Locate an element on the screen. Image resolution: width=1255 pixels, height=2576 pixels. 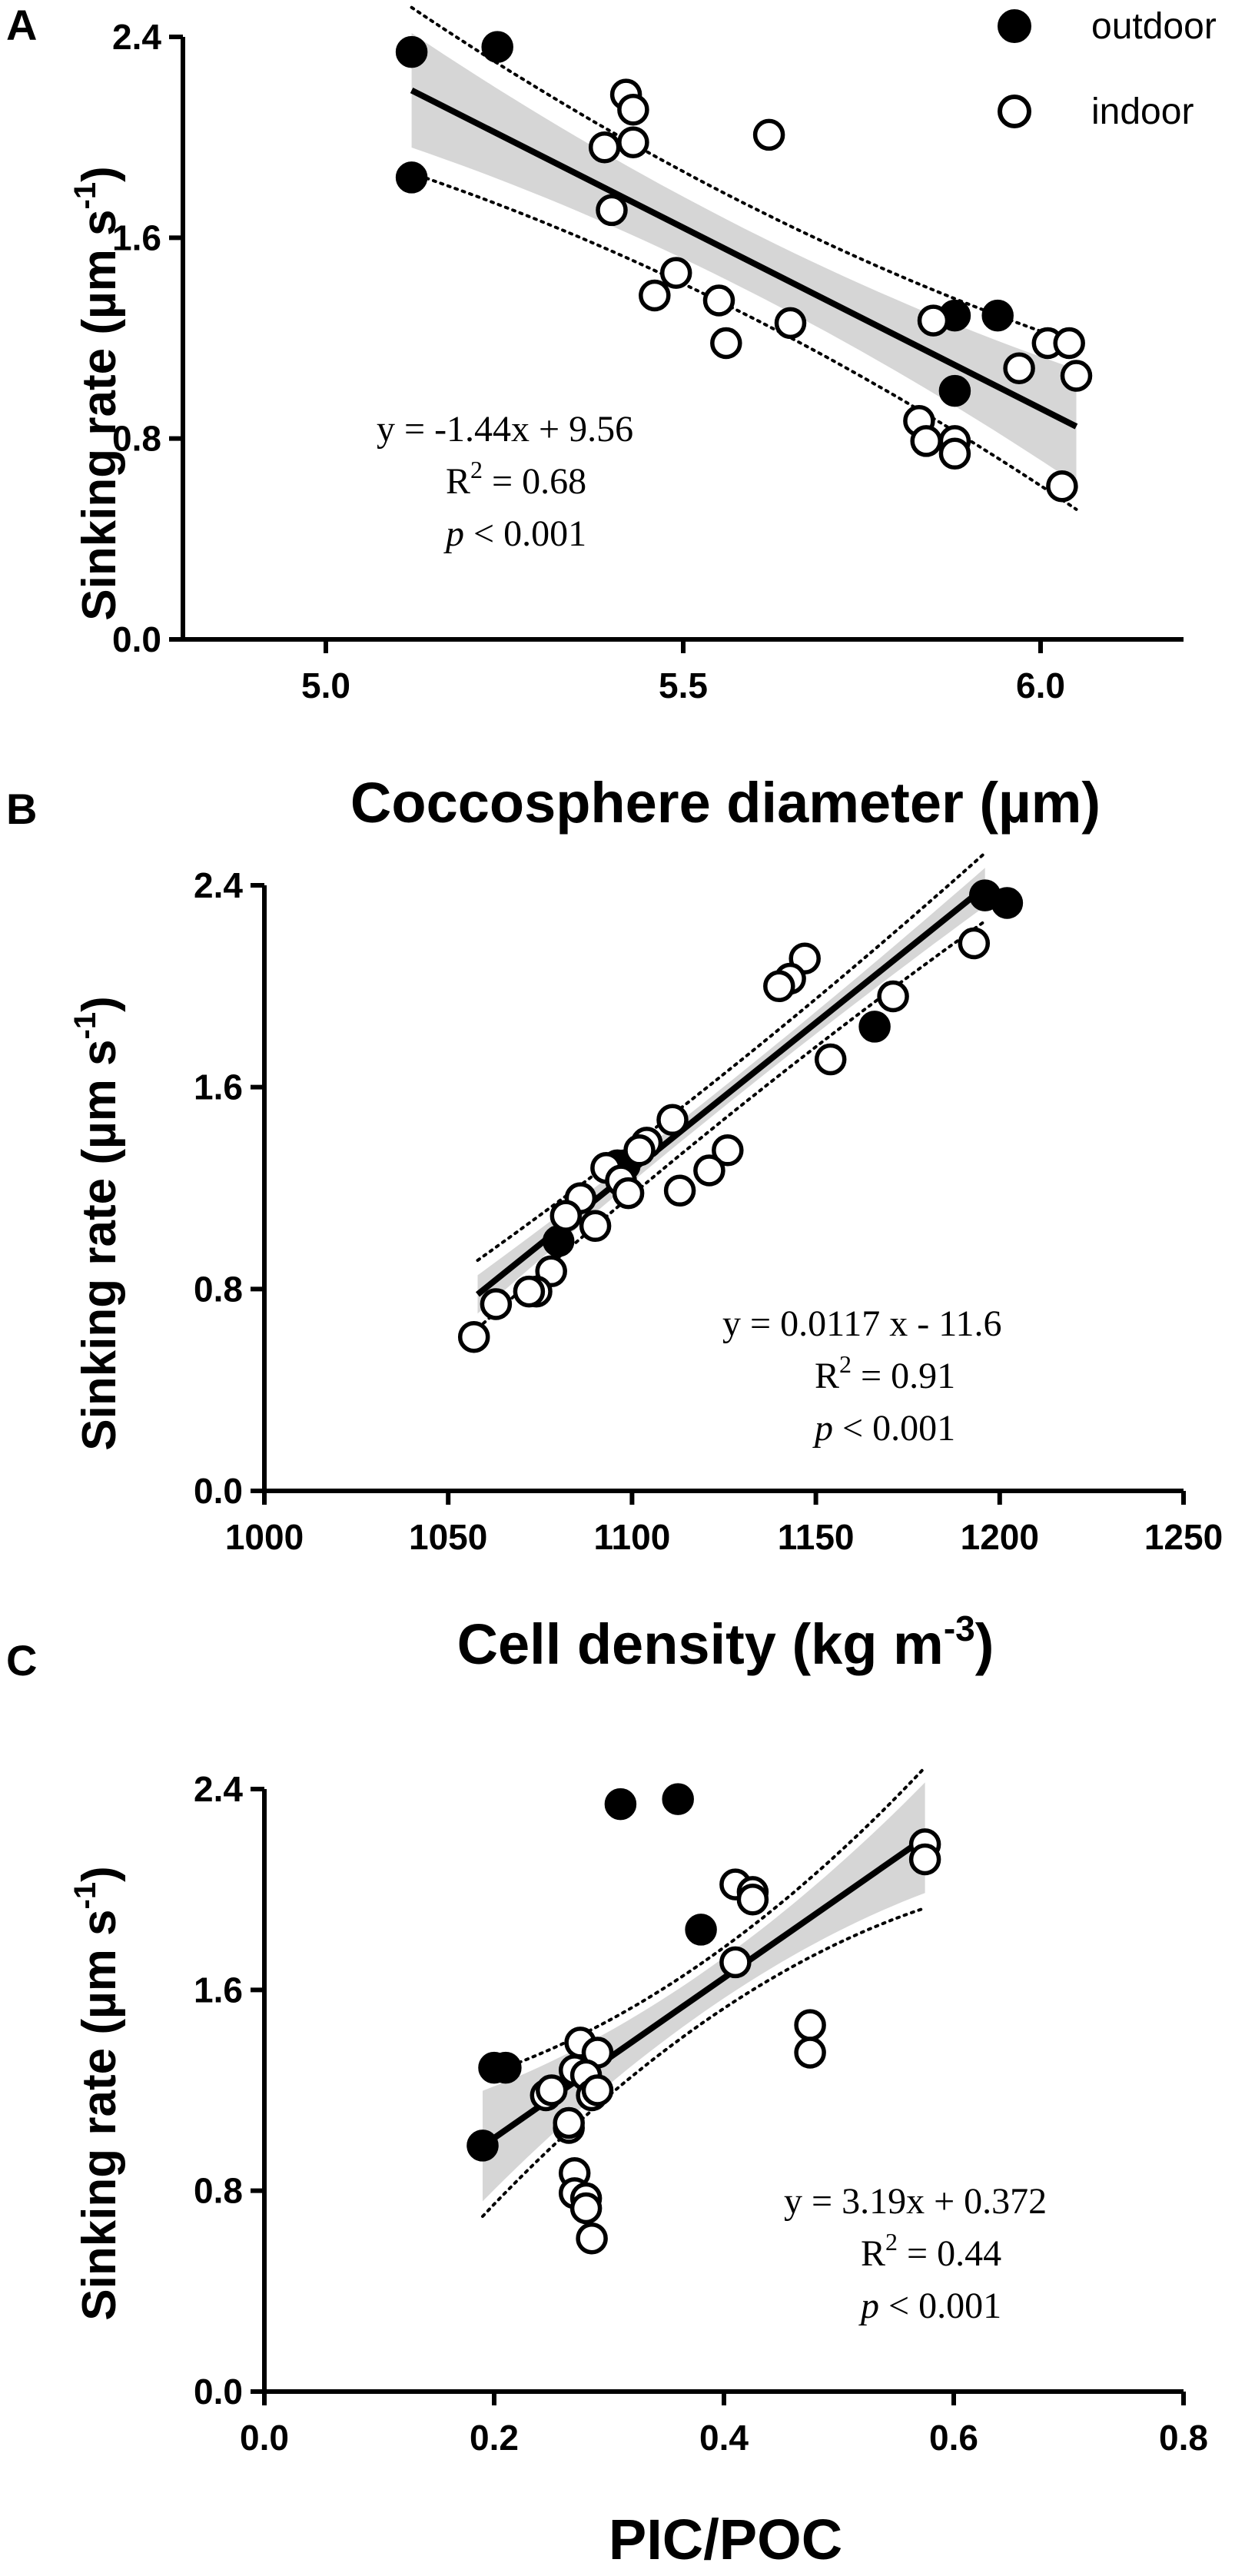
ylabel-a-main: Sinking rate (µm s is located at coordinates (100, 414).